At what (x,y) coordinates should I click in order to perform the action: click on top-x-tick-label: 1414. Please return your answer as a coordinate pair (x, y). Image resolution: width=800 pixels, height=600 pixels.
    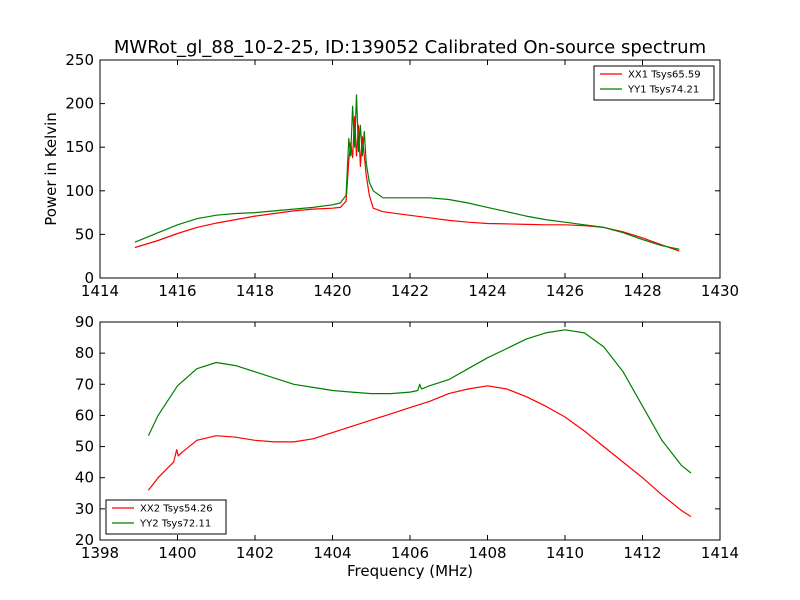
    Looking at the image, I should click on (100, 291).